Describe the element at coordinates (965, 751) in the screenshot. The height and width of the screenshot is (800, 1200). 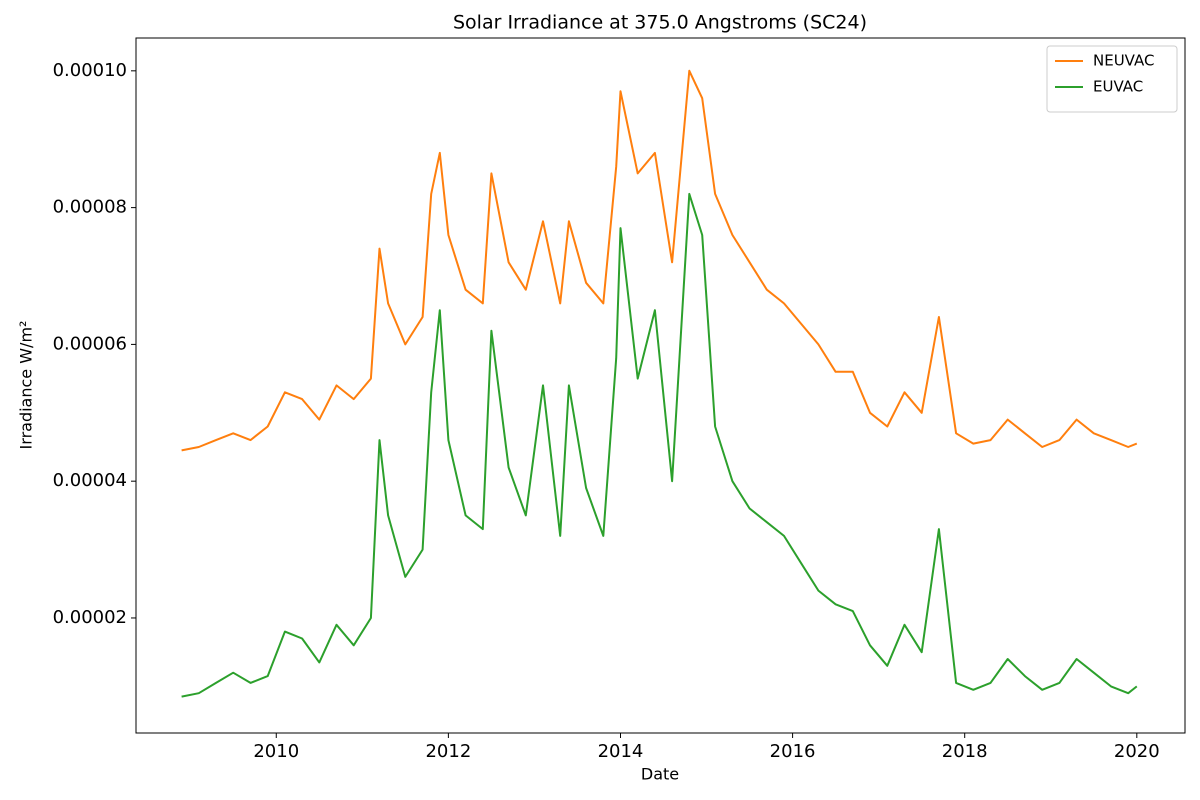
I see `x-tick-label: 2018` at that location.